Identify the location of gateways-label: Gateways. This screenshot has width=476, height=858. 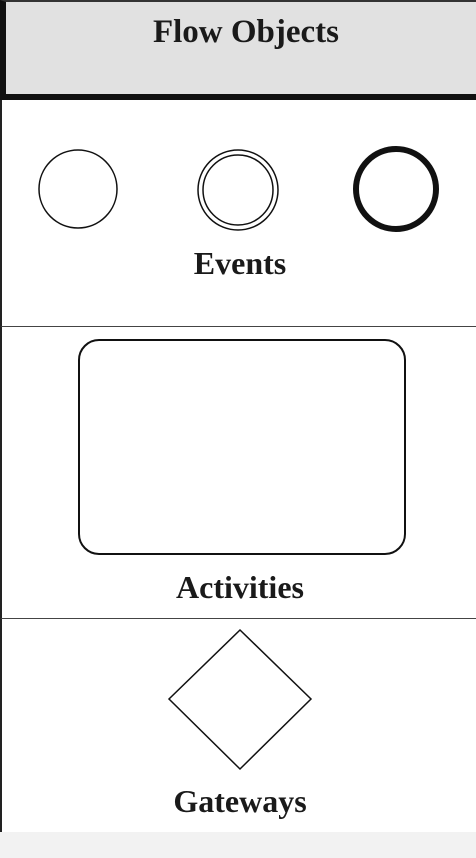
(240, 801).